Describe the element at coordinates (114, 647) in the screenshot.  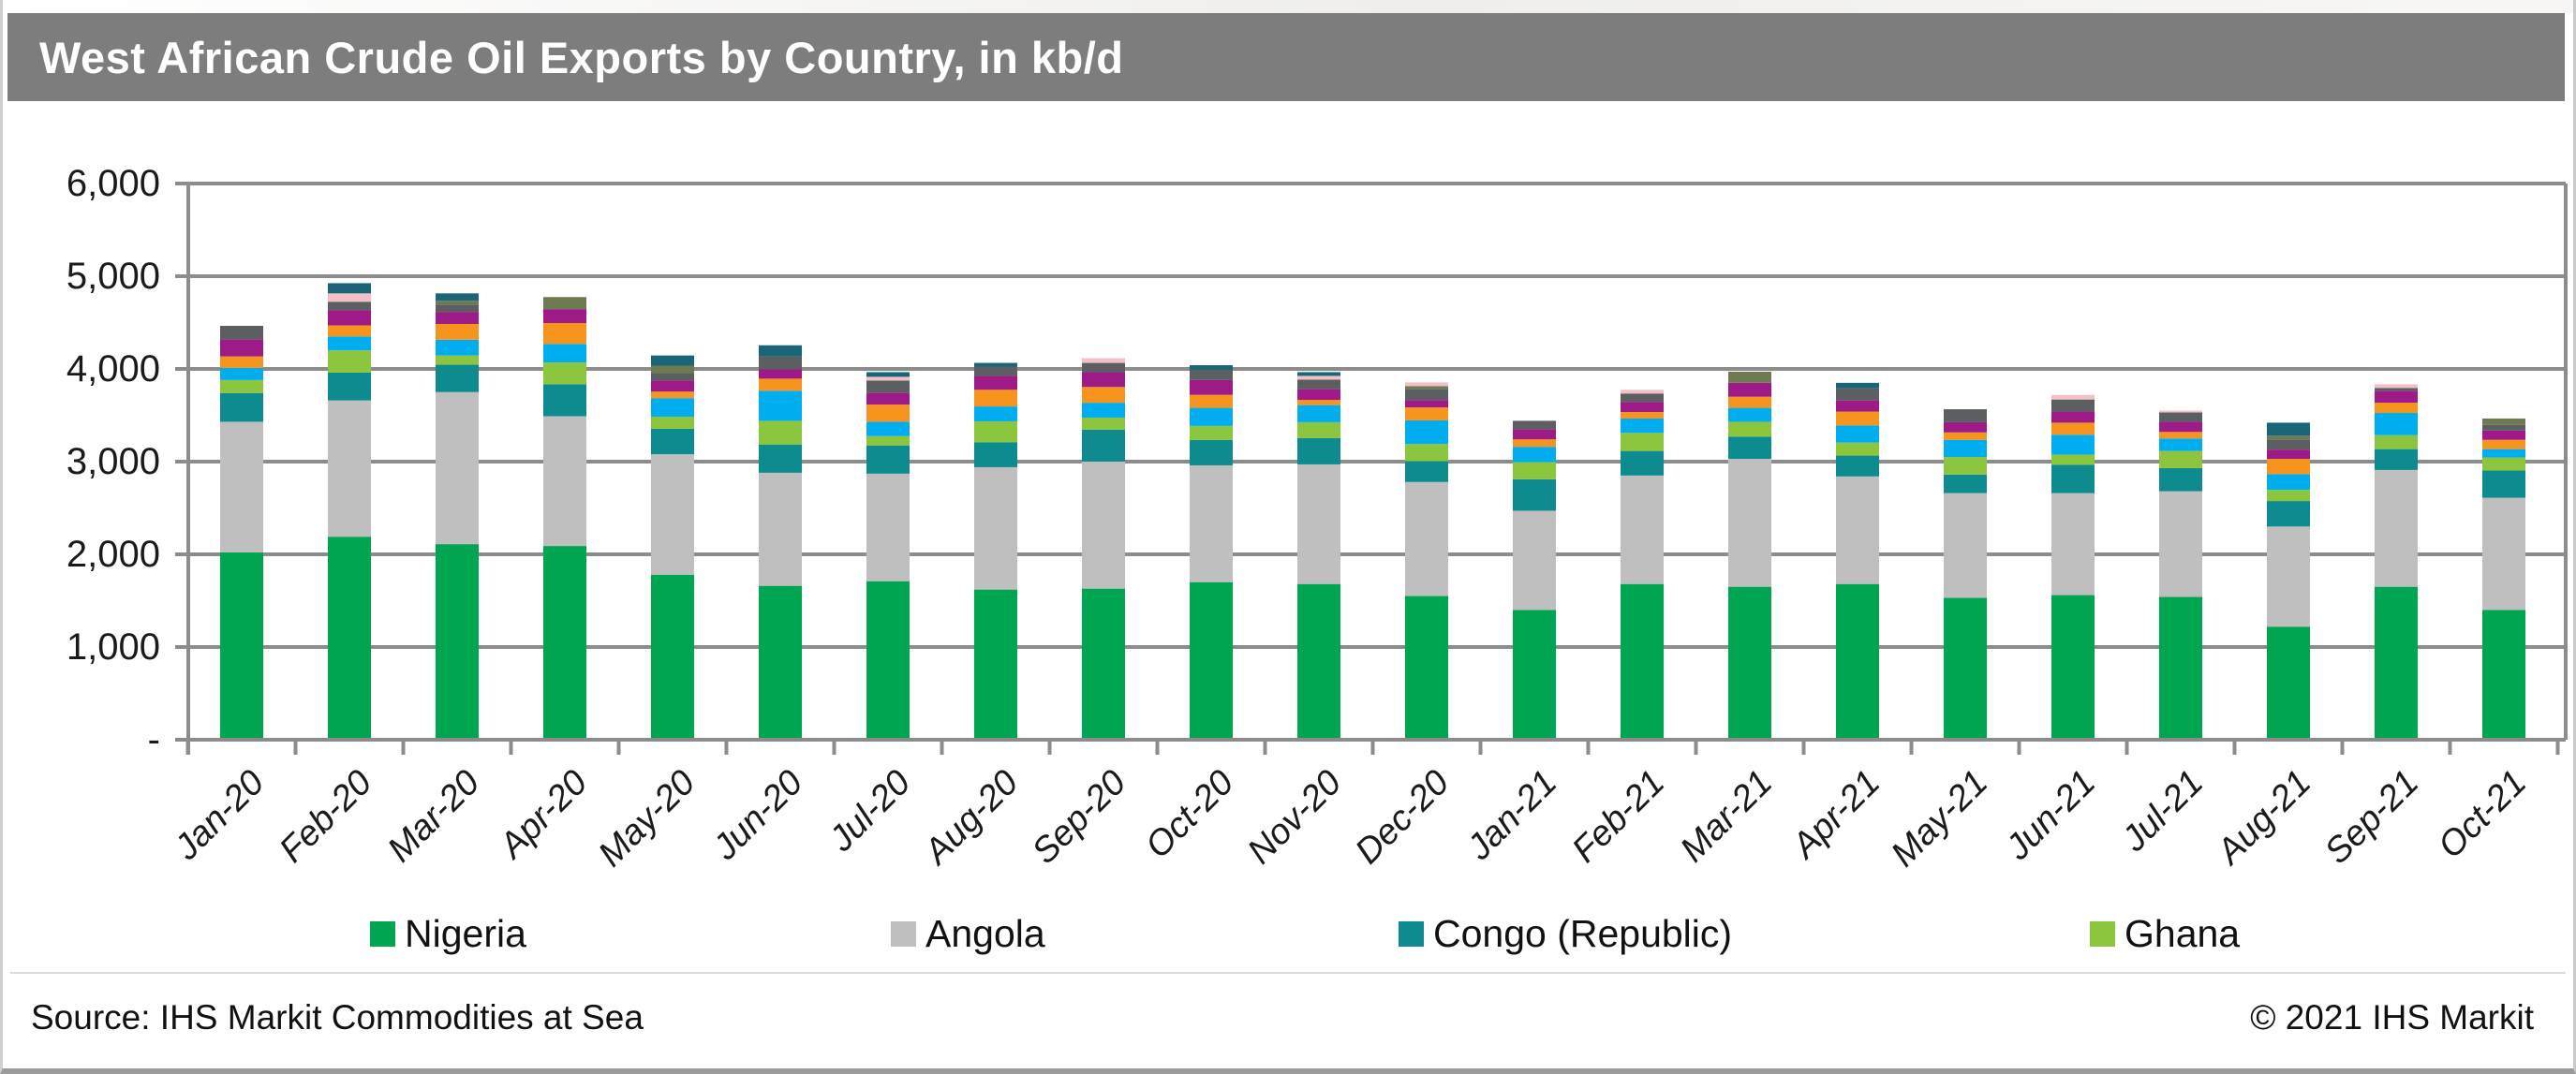
I see `y-axis-tick-label: 1,000` at that location.